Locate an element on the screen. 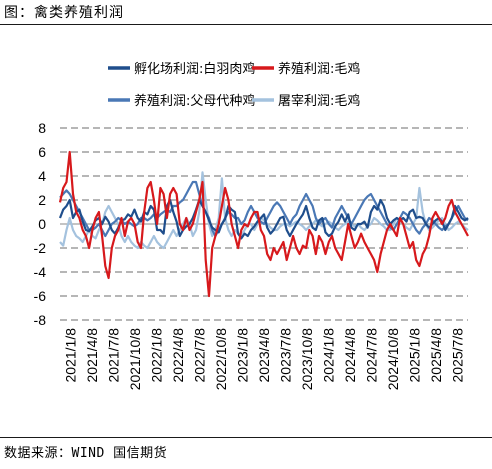 The width and height of the screenshot is (492, 469). y-tick-label: 2 is located at coordinates (42, 200).